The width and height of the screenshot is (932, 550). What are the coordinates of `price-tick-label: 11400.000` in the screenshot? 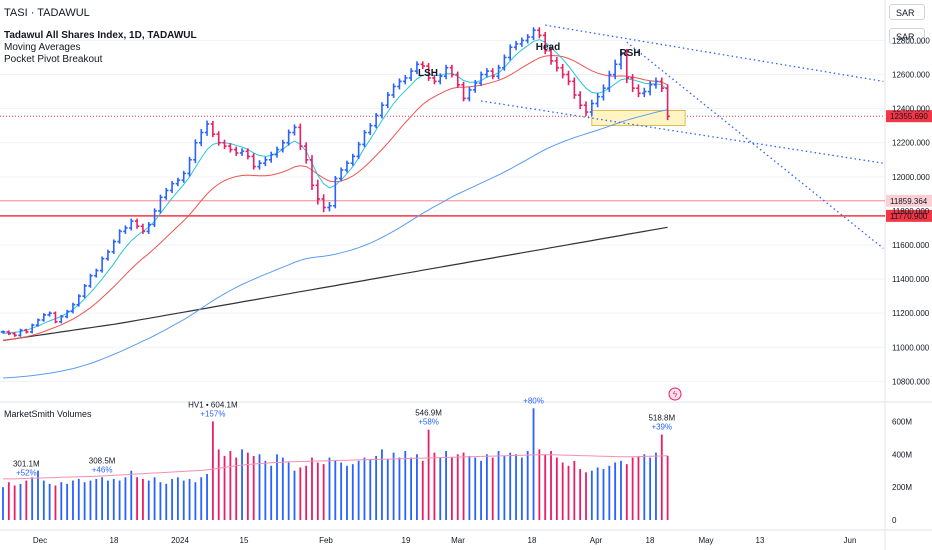 It's located at (911, 279).